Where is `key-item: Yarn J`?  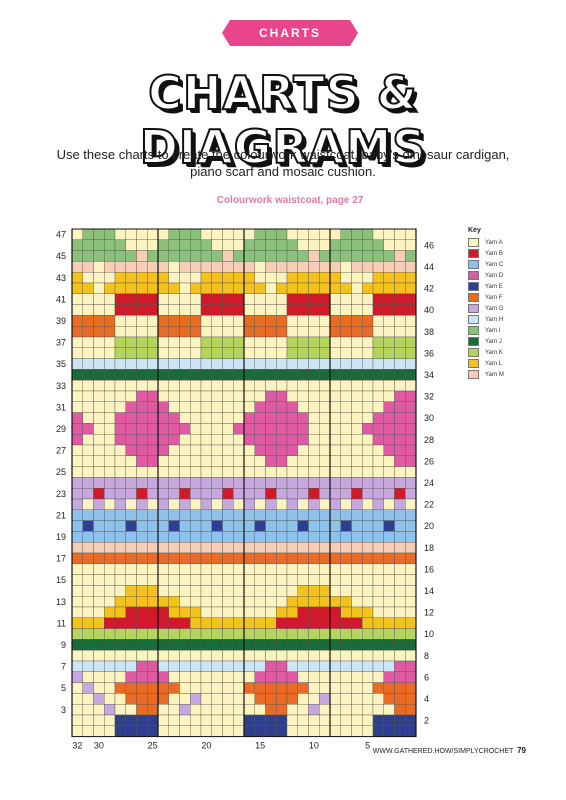 key-item: Yarn J is located at coordinates (486, 341).